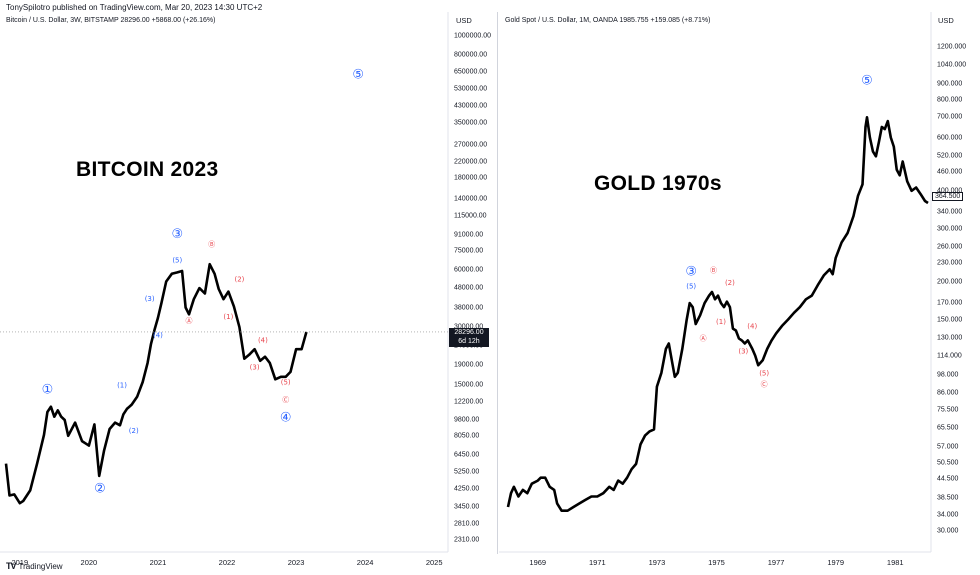  What do you see at coordinates (948, 514) in the screenshot?
I see `y-tick-label: 34.000` at bounding box center [948, 514].